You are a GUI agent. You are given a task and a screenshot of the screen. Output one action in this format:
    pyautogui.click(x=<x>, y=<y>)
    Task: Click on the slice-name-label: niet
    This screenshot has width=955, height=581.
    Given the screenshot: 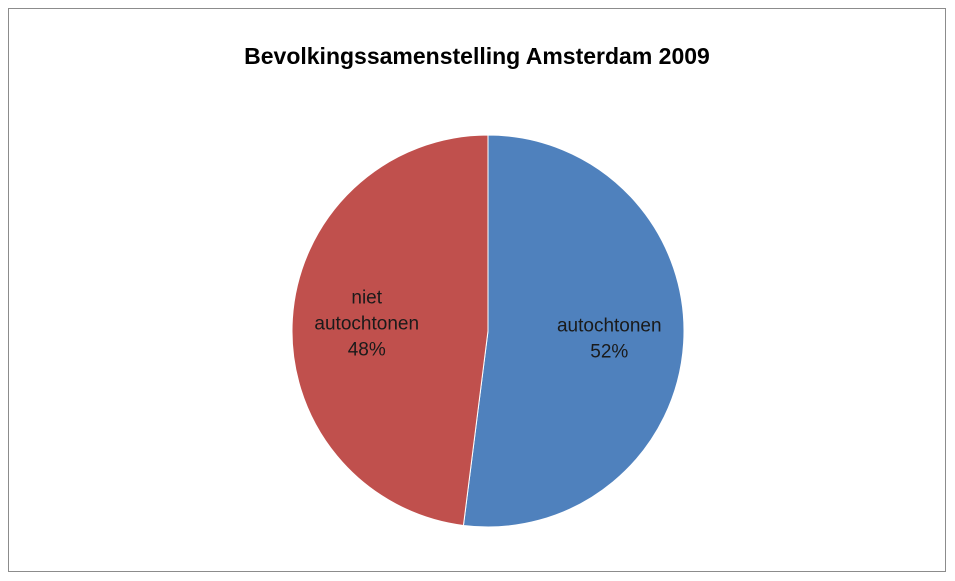 What is the action you would take?
    pyautogui.click(x=366, y=297)
    